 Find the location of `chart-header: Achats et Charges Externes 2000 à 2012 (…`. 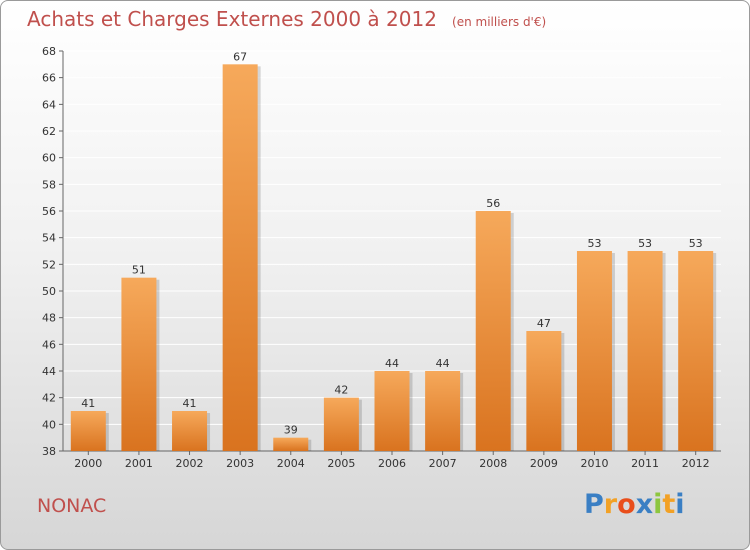

chart-header: Achats et Charges Externes 2000 à 2012 (… is located at coordinates (286, 19).